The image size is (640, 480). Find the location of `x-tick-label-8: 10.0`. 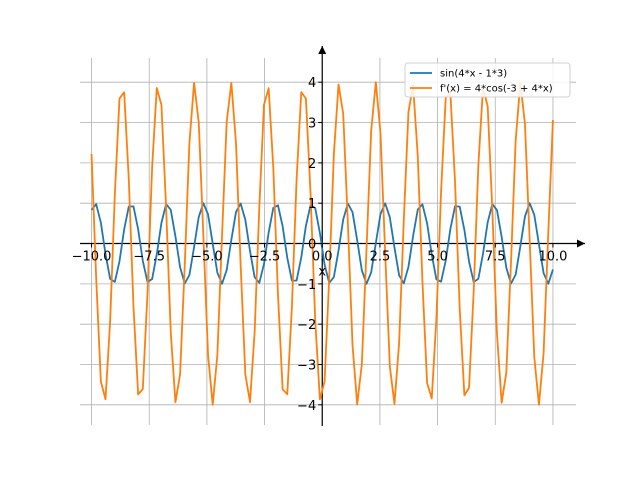

x-tick-label-8: 10.0 is located at coordinates (552, 257).